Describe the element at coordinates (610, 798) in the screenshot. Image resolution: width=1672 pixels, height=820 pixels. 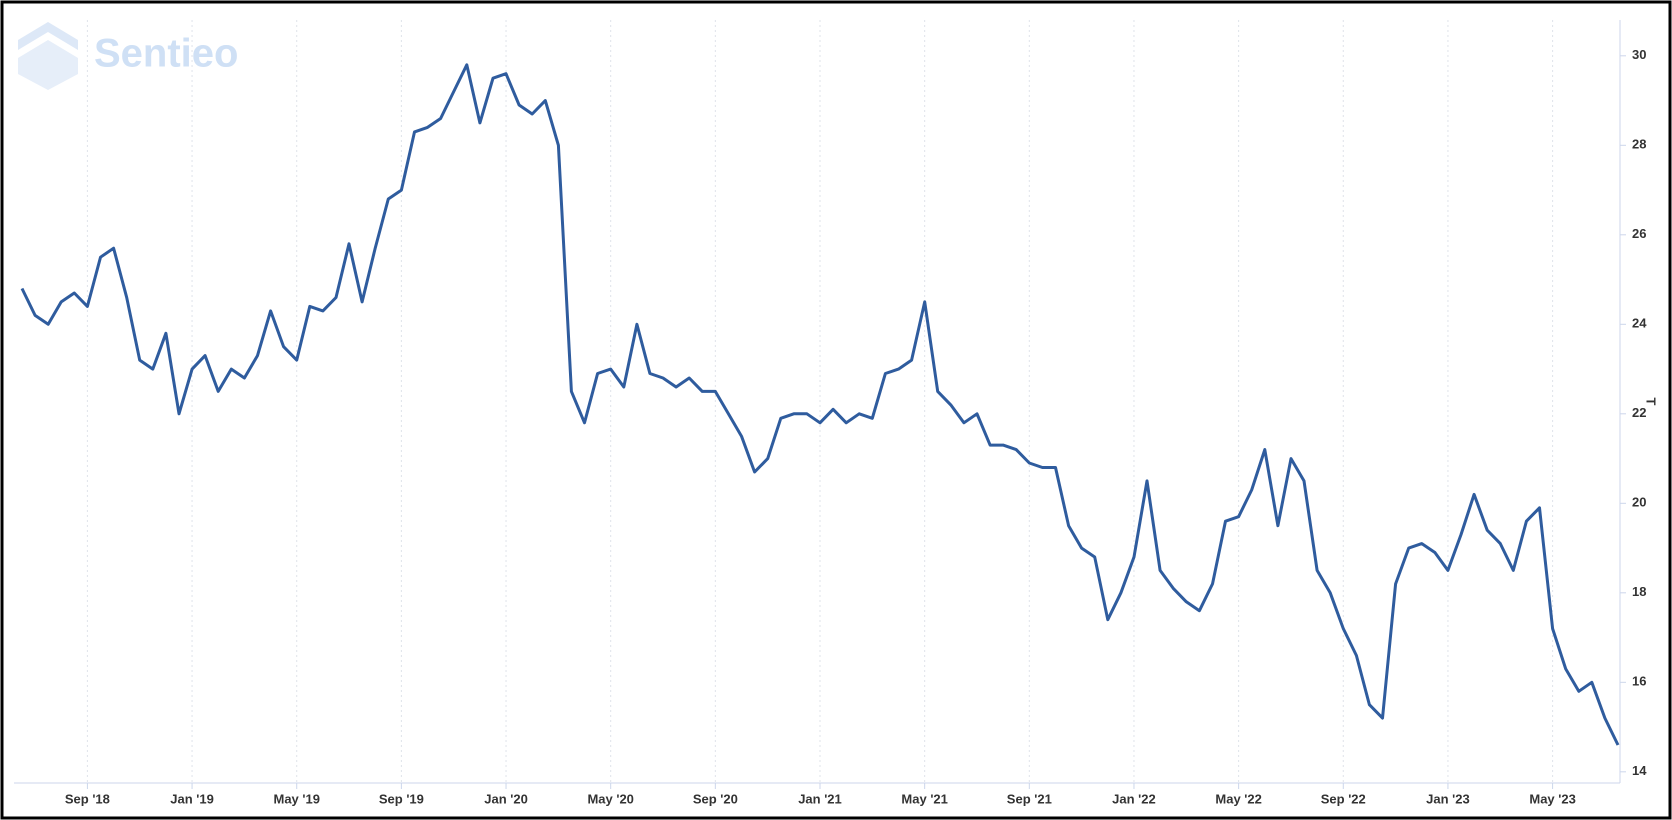
I see `x-tick-label: May '20` at that location.